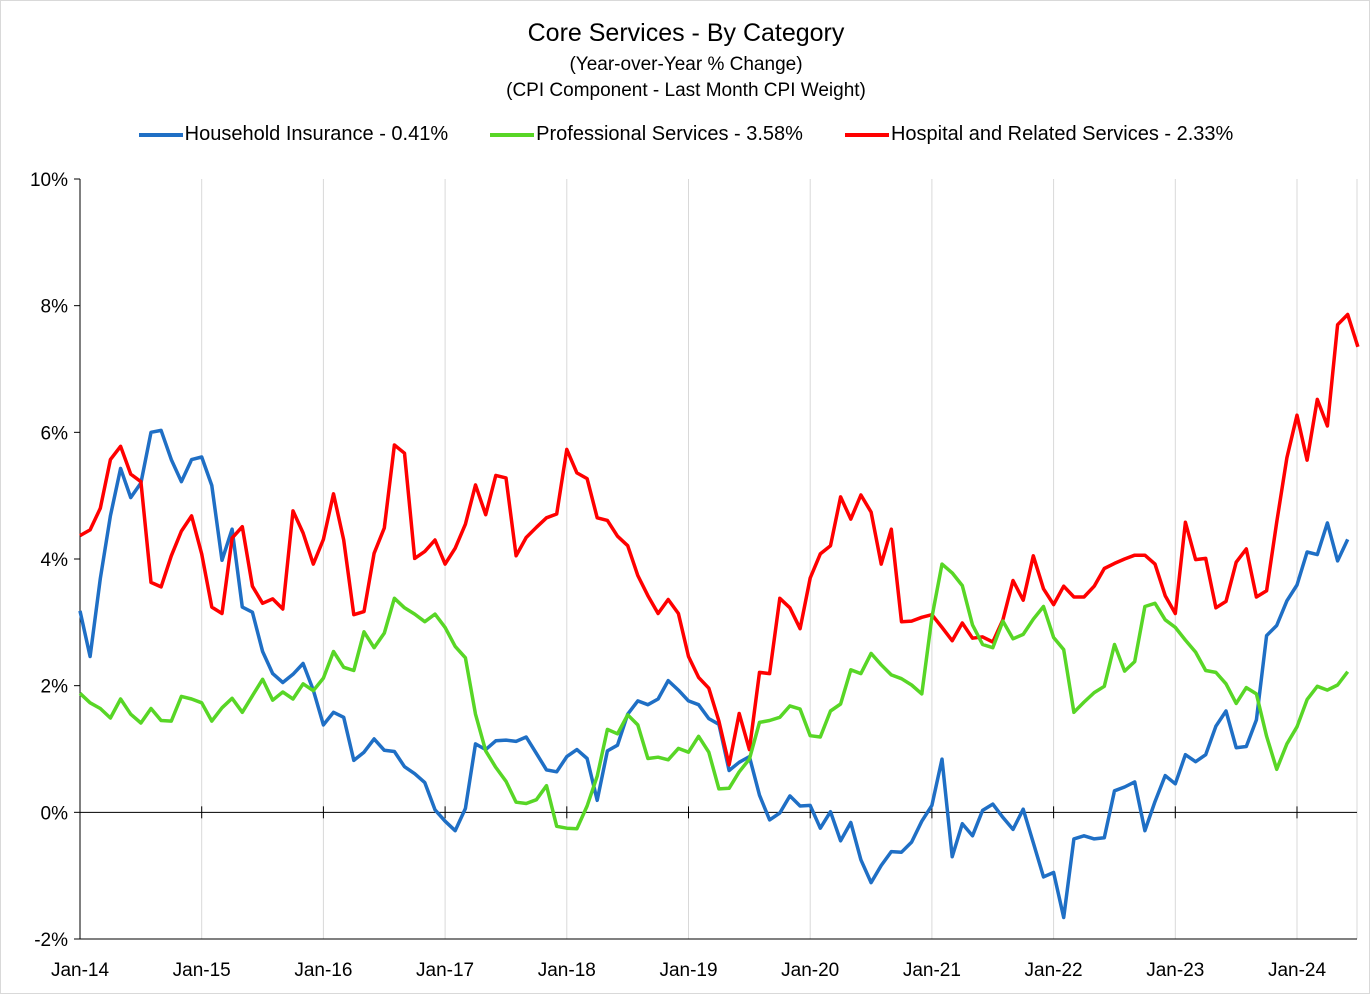  I want to click on chart-subtitle: (Year-over-Year % Change), so click(686, 64).